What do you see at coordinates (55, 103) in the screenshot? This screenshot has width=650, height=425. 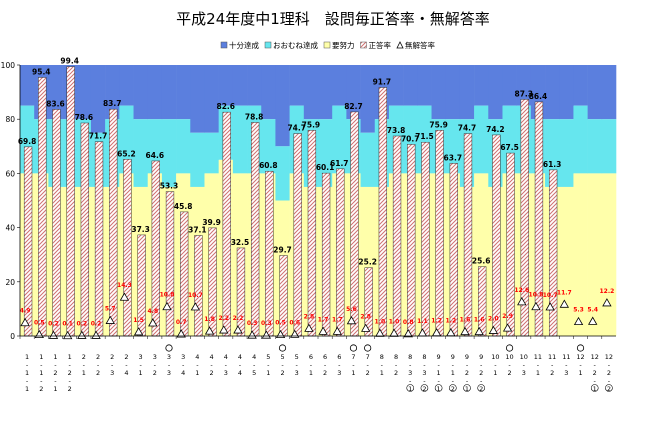 I see `value-label-3: 83.6` at bounding box center [55, 103].